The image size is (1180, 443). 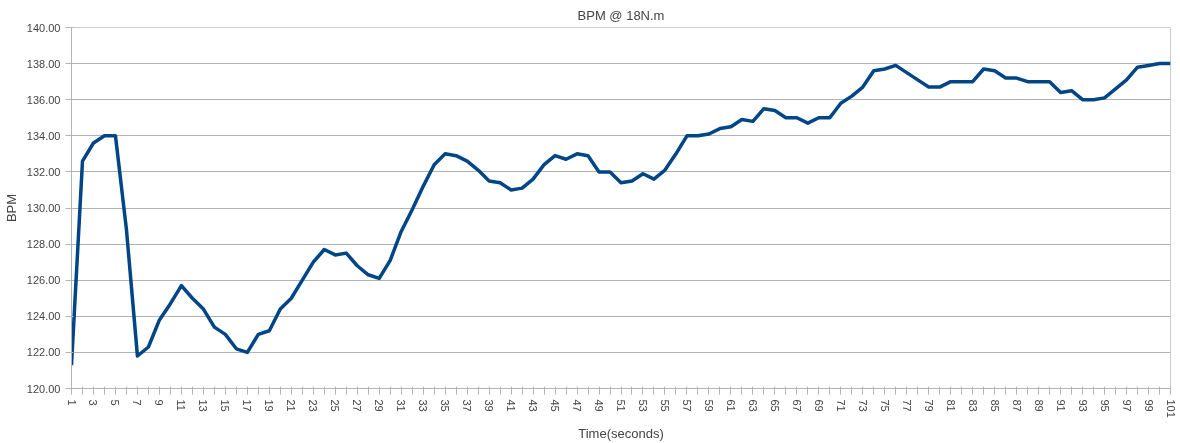 What do you see at coordinates (357, 405) in the screenshot?
I see `x-tick-label: 27` at bounding box center [357, 405].